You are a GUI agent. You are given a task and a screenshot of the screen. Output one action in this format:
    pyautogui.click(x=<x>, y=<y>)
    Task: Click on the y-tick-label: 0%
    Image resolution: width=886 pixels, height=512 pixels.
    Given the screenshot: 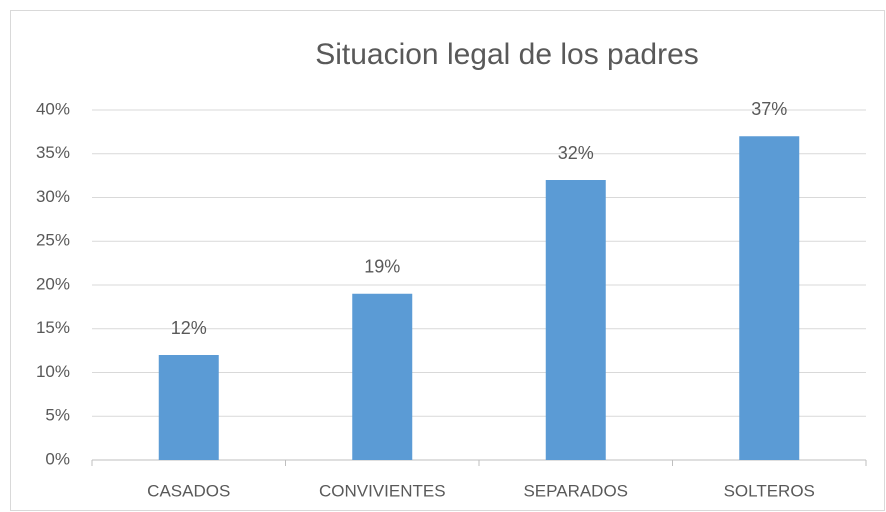 What is the action you would take?
    pyautogui.click(x=57, y=458)
    